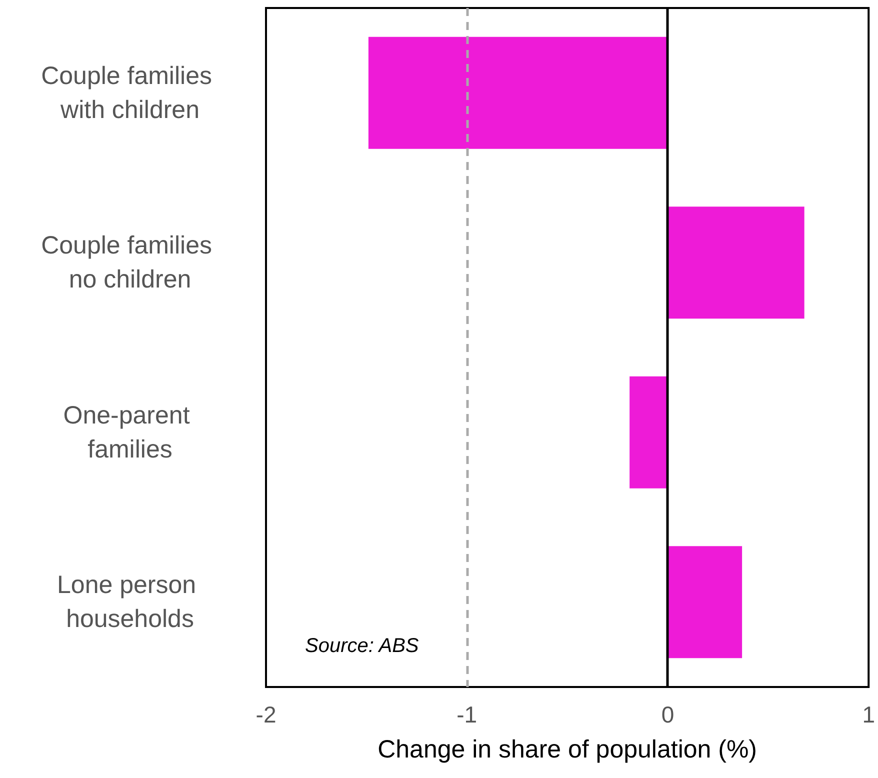 Image resolution: width=878 pixels, height=778 pixels. I want to click on annotation: Source: ABS, so click(362, 646).